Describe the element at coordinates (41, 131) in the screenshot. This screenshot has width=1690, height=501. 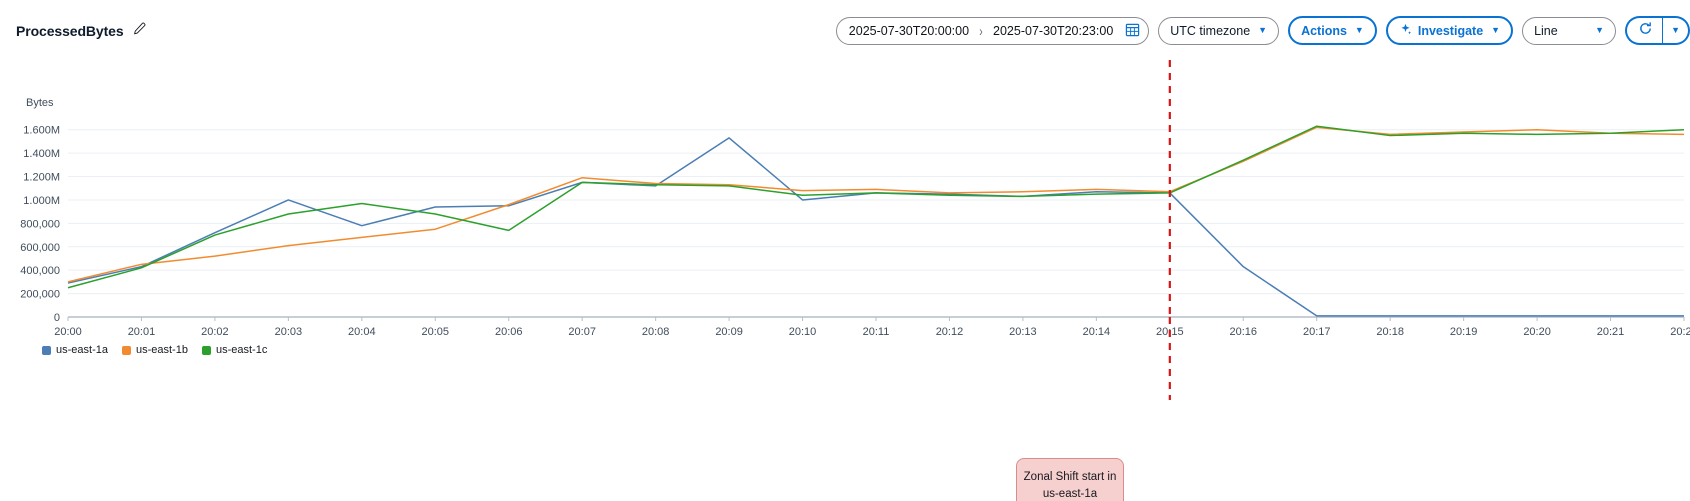
I see `y-axis-tick: 1.600M` at that location.